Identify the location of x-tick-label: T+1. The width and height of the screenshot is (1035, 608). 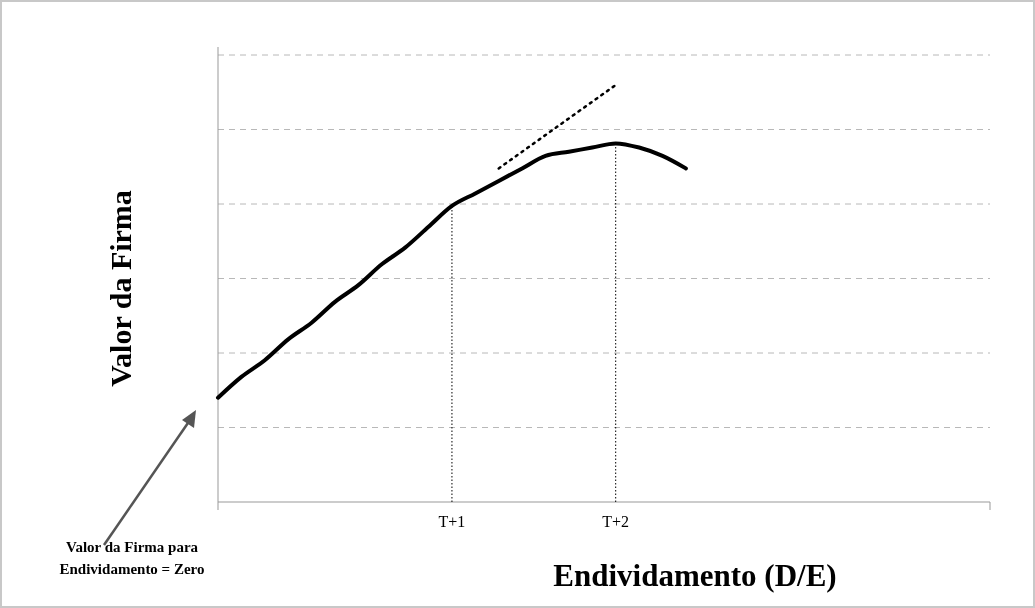
(452, 521).